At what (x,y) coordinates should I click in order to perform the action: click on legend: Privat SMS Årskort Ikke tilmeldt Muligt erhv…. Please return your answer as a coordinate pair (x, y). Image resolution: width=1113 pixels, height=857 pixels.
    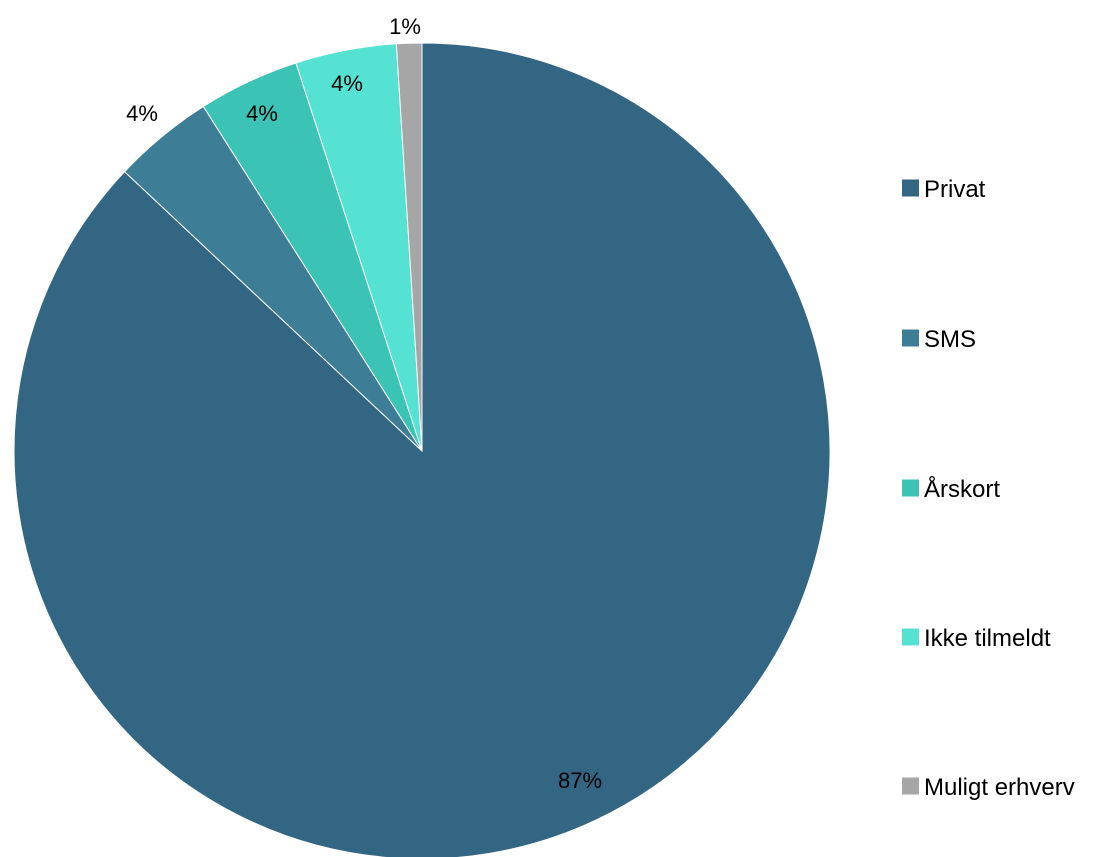
    Looking at the image, I should click on (988, 488).